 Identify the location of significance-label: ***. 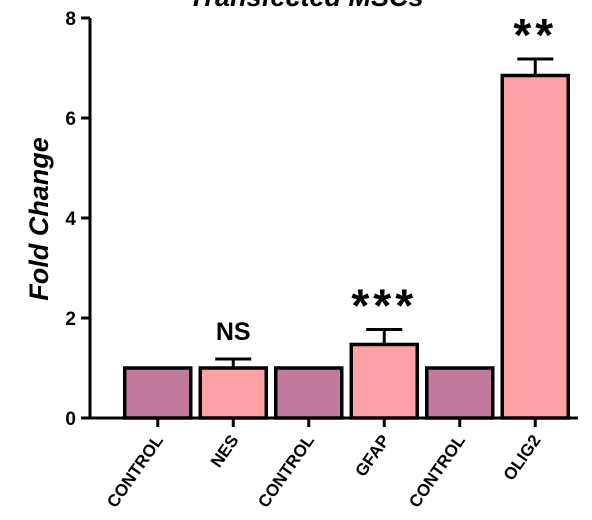
(384, 306).